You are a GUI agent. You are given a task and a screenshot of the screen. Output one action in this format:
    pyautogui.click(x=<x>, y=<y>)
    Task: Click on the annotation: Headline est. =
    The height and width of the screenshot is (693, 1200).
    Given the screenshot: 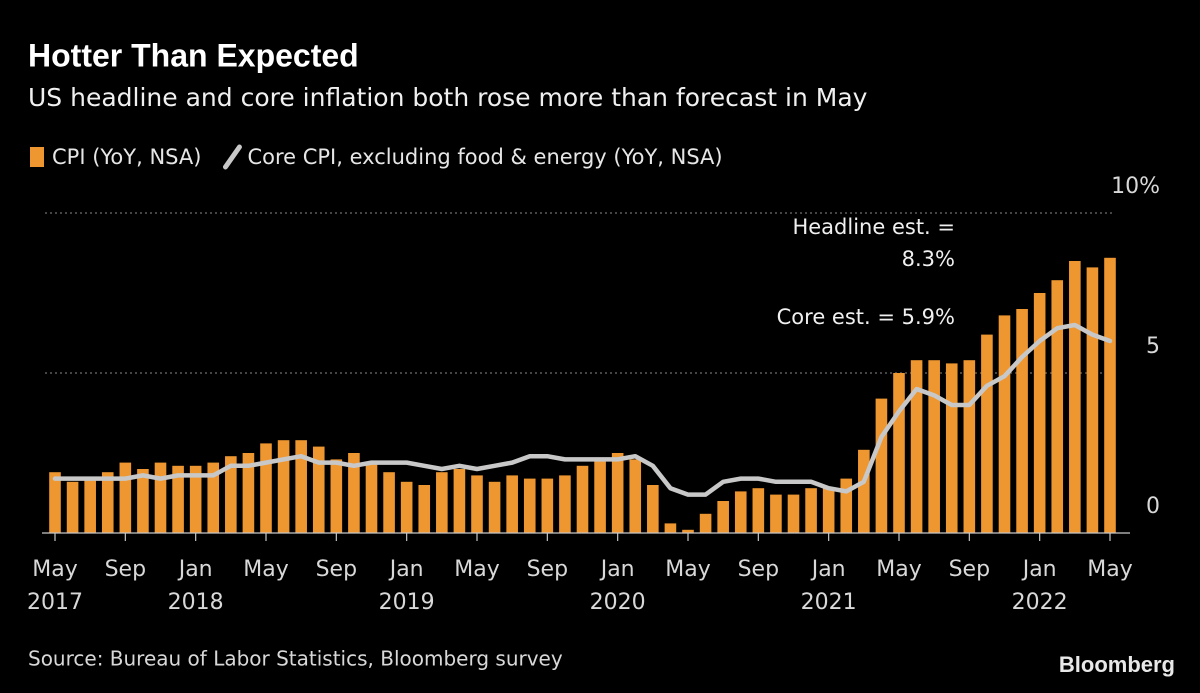 What is the action you would take?
    pyautogui.click(x=873, y=227)
    